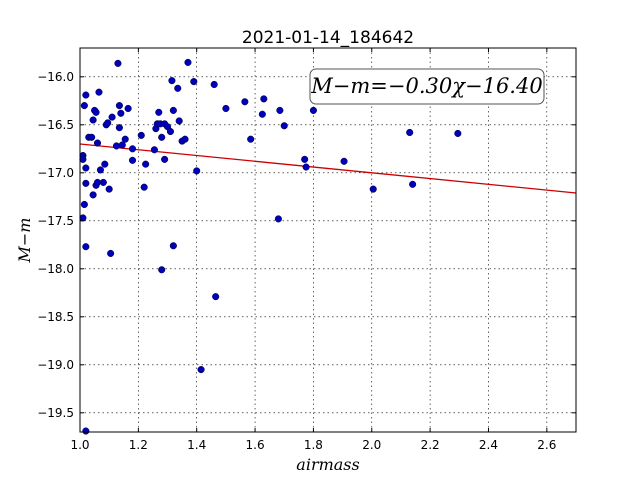 Image resolution: width=640 pixels, height=480 pixels. Describe the element at coordinates (55, 125) in the screenshot. I see `y-tick-label: −16.5` at that location.